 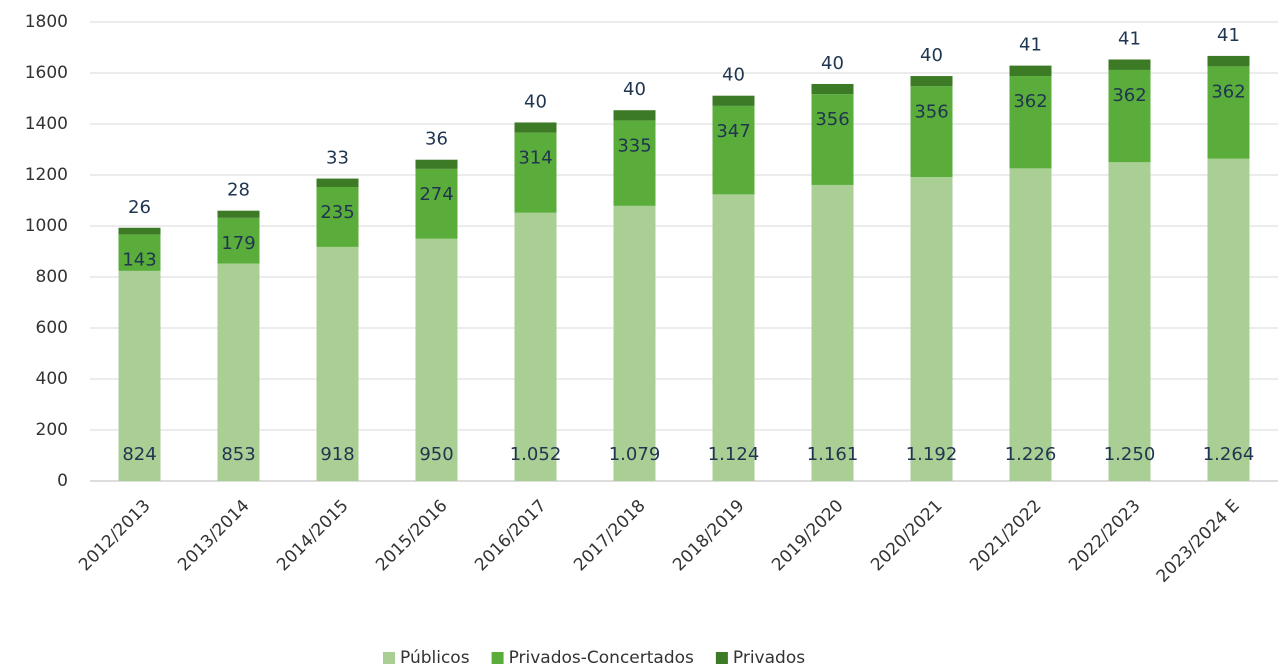 I want to click on data-label: 36, so click(x=436, y=139).